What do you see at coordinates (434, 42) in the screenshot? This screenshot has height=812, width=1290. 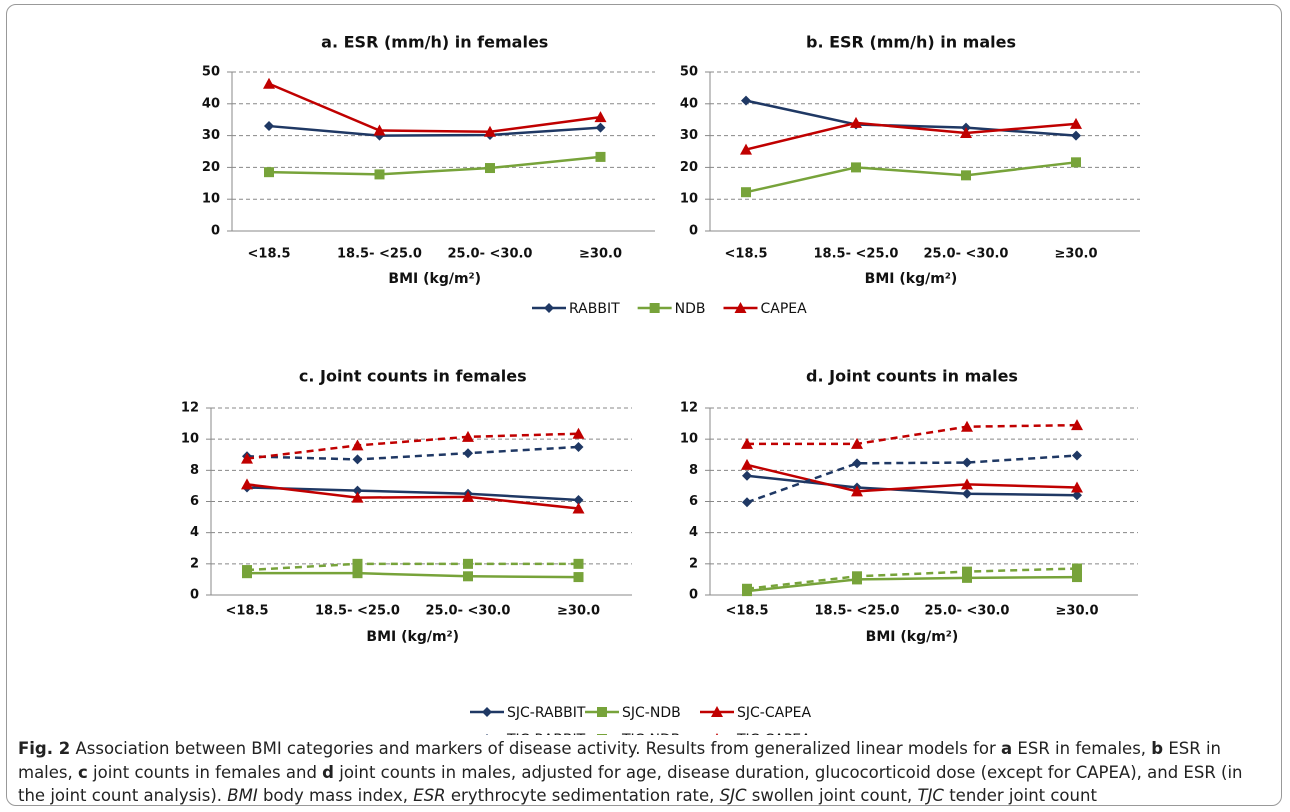 I see `chart-title: a. ESR (mm/h) in females` at bounding box center [434, 42].